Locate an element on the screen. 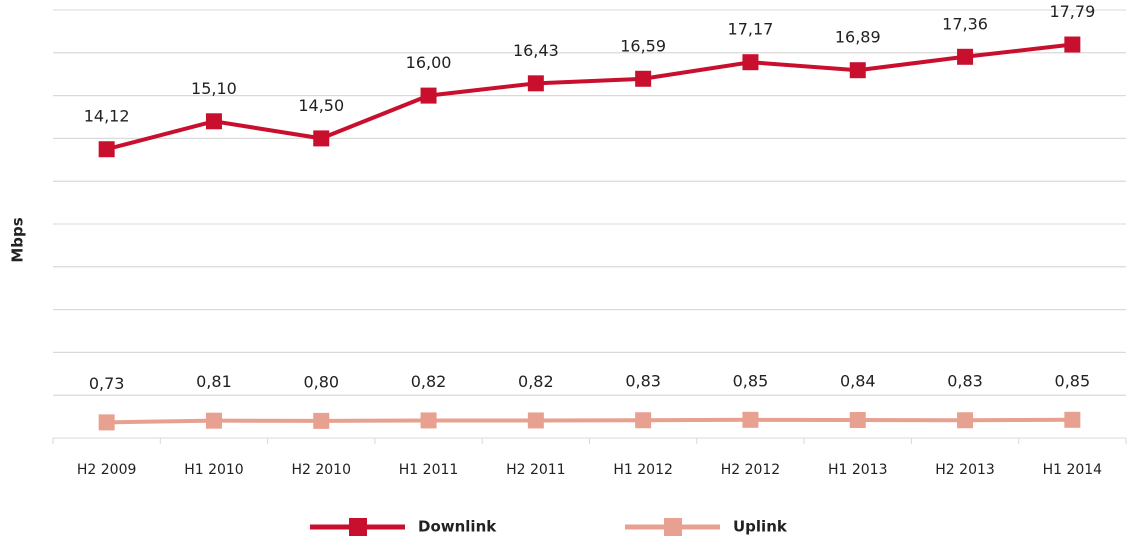 The width and height of the screenshot is (1127, 541). data-label: 0,81 is located at coordinates (214, 381).